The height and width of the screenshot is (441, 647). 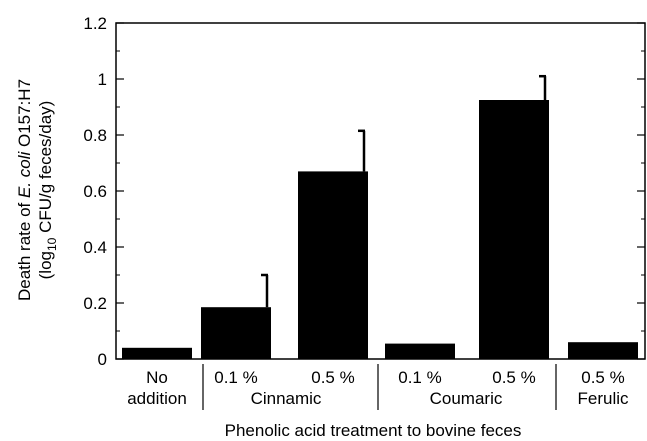 I want to click on y-axis-title-line1: Death rate of E. coli O157:H7, so click(x=24, y=190).